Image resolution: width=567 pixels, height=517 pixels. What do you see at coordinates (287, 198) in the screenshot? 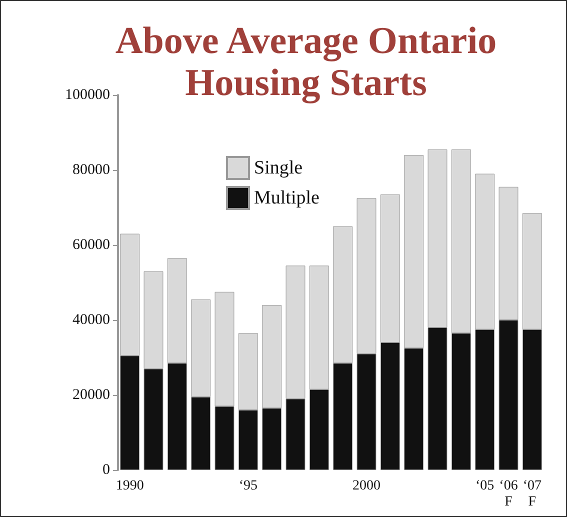
I see `legend-label: Multiple` at bounding box center [287, 198].